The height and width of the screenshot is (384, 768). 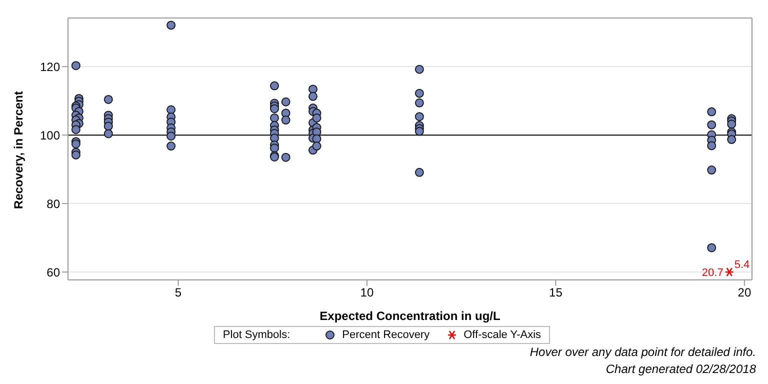 I want to click on y-tick-label: 120, so click(x=50, y=67).